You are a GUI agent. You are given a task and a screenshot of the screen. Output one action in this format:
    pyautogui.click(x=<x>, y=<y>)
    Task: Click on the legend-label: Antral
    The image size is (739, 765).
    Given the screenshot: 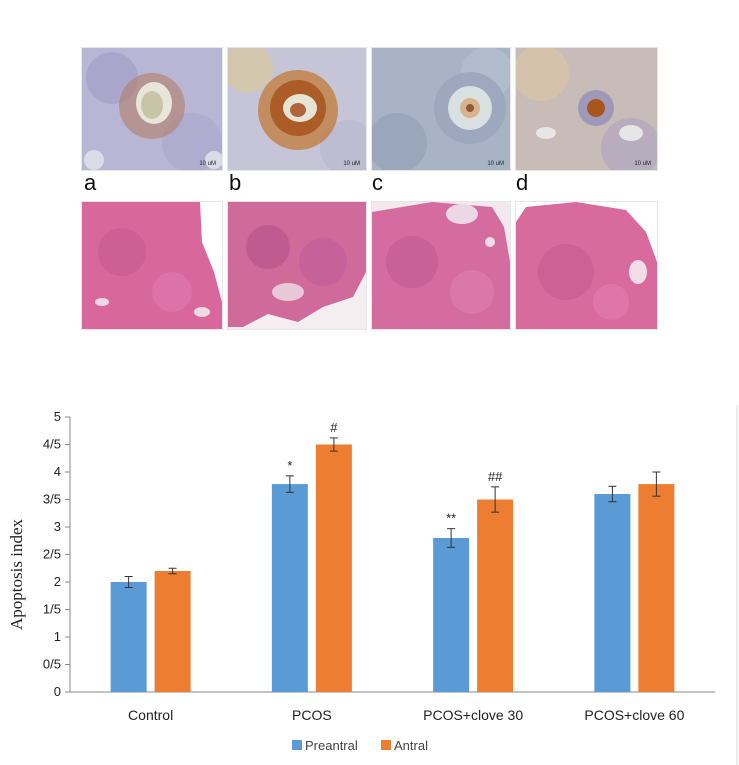 What is the action you would take?
    pyautogui.click(x=411, y=745)
    